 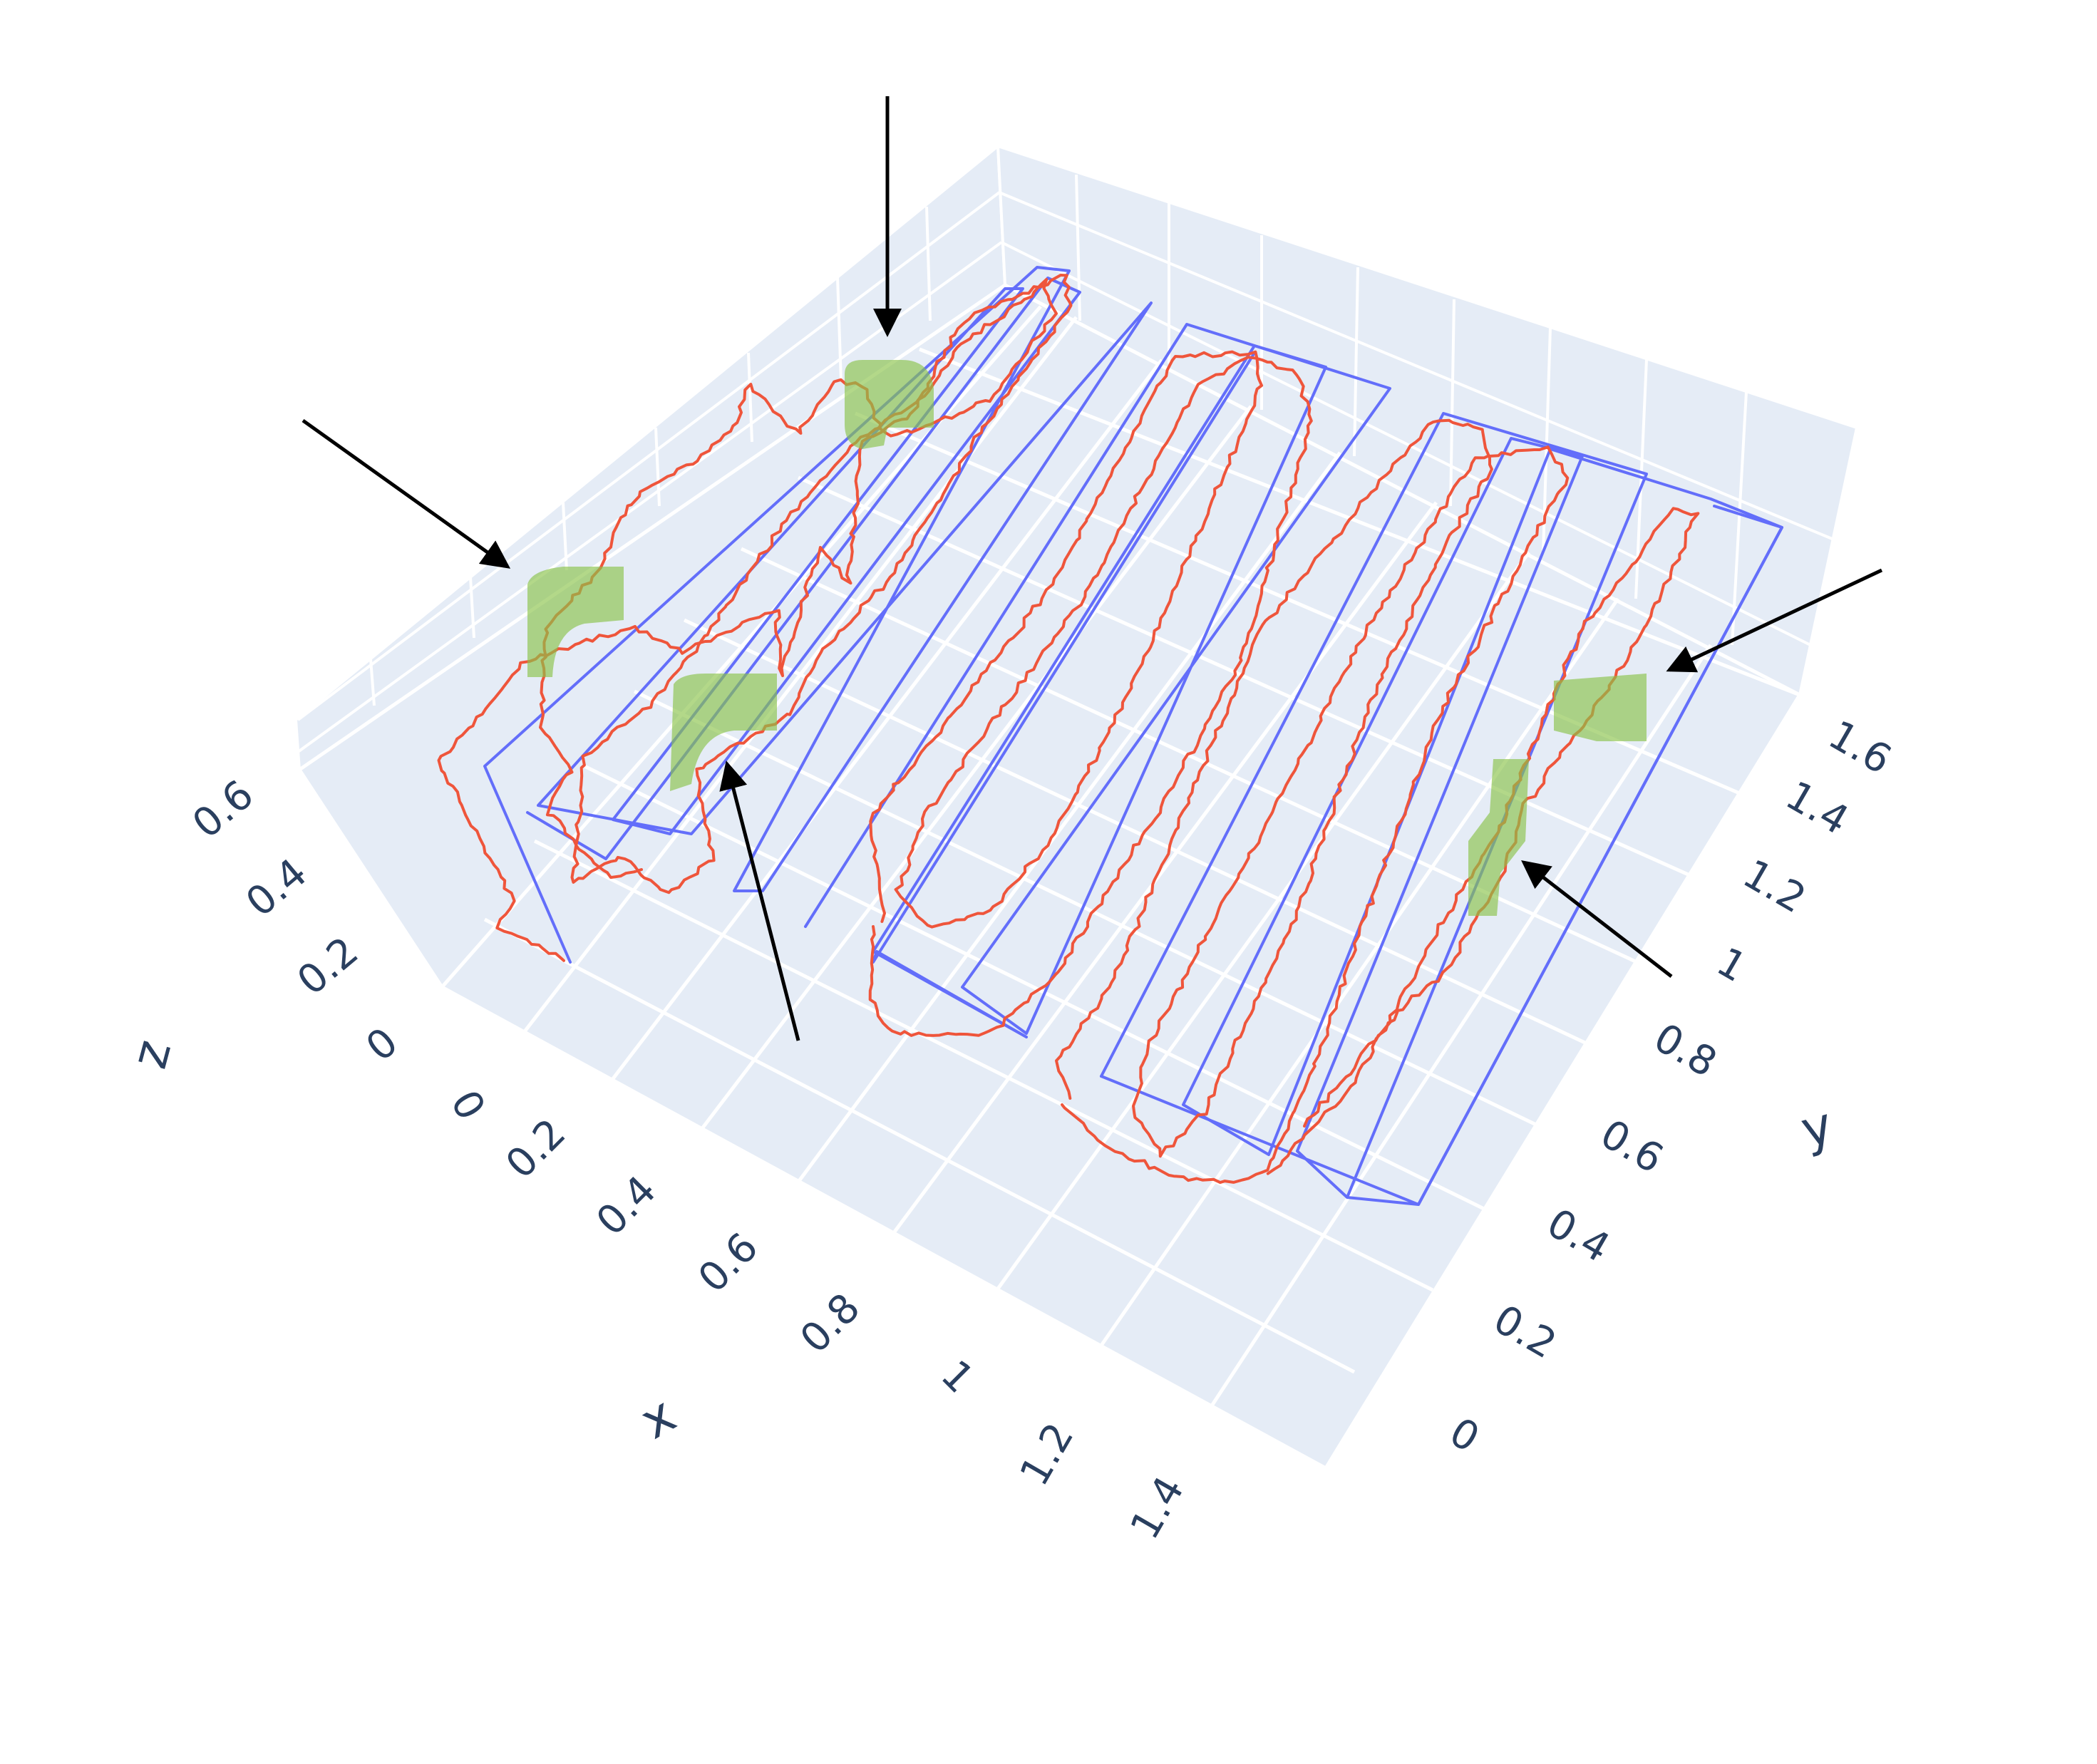 I want to click on planned-path-middle, so click(x=1097, y=680).